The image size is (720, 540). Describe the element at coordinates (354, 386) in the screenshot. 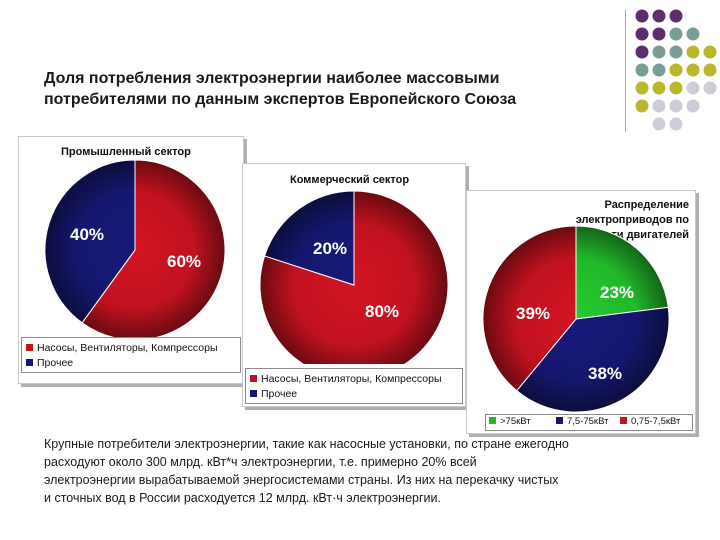

I see `commercial-legend: Насосы, Вентиляторы, Компрессоры Прочее` at that location.